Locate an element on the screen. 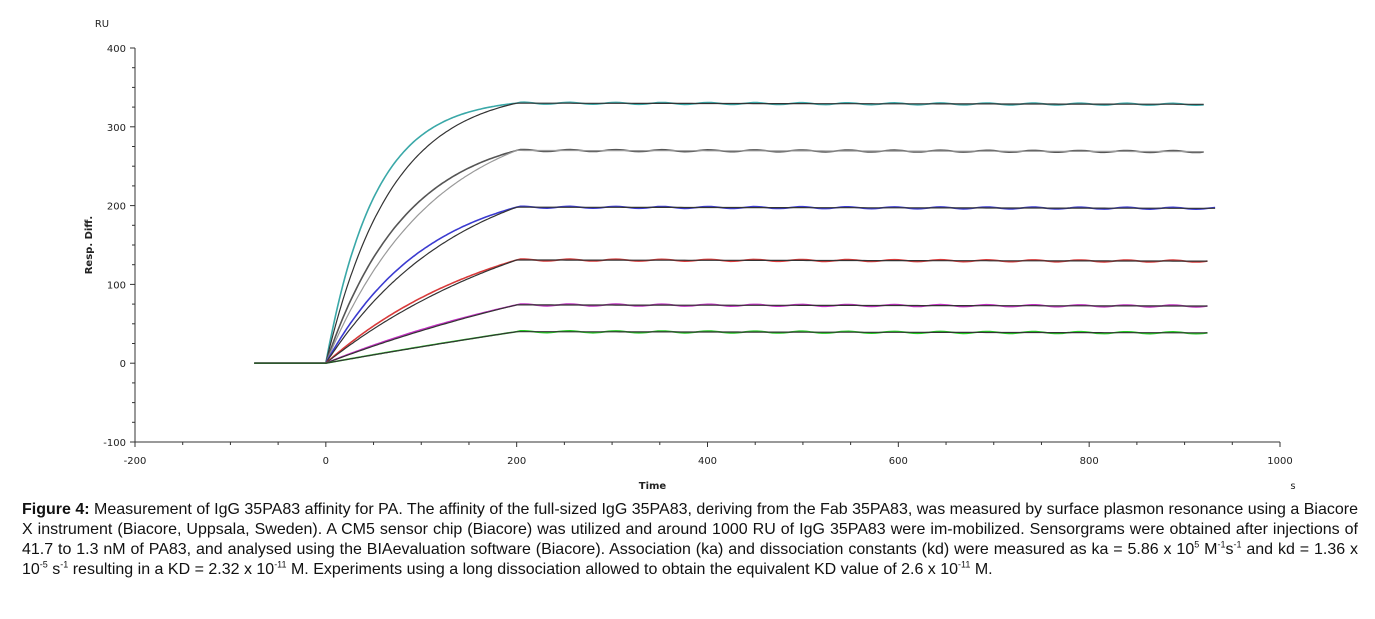  caption-text-6: resulting in a KD = 2.32 x 10 is located at coordinates (171, 569).